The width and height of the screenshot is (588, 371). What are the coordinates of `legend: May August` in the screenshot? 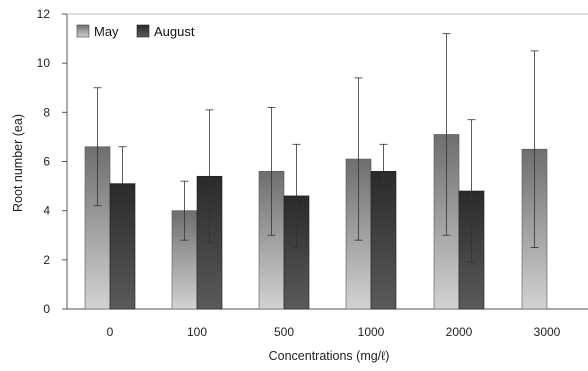 It's located at (135, 31).